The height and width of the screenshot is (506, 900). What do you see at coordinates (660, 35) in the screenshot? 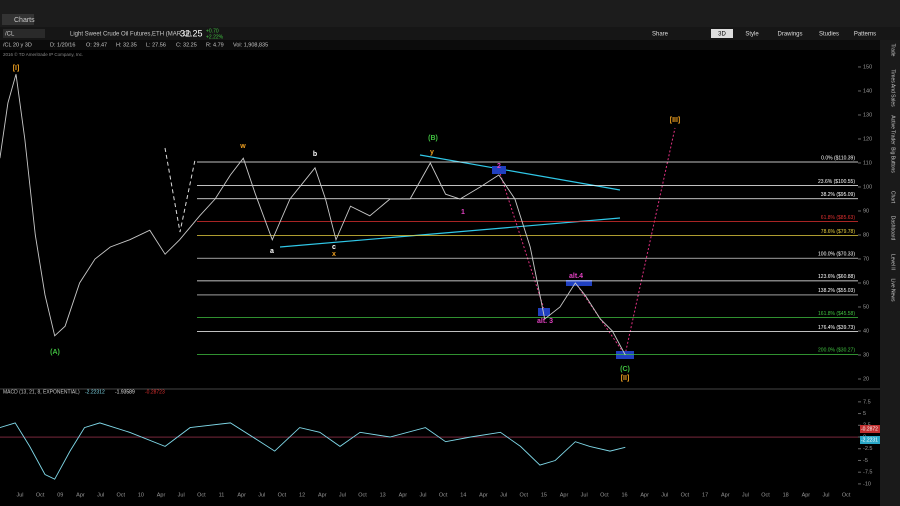
I see `toolbar-button: Share` at bounding box center [660, 35].